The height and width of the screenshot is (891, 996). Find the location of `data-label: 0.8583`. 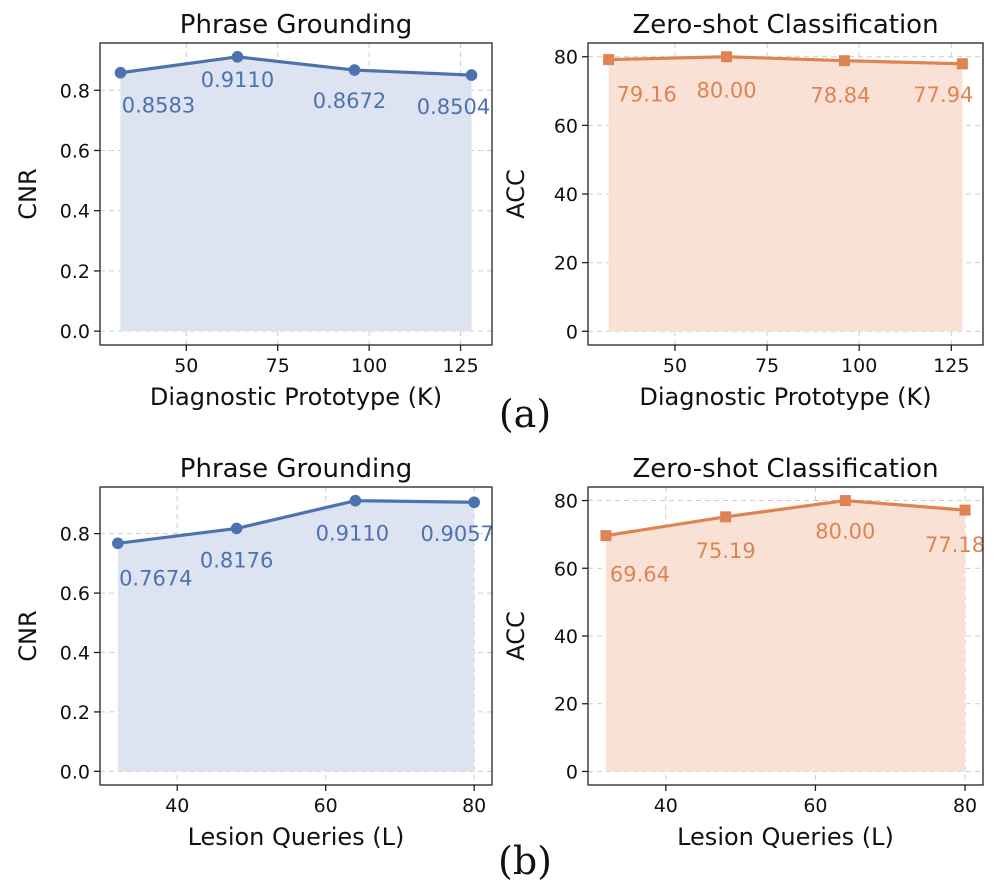

data-label: 0.8583 is located at coordinates (158, 106).